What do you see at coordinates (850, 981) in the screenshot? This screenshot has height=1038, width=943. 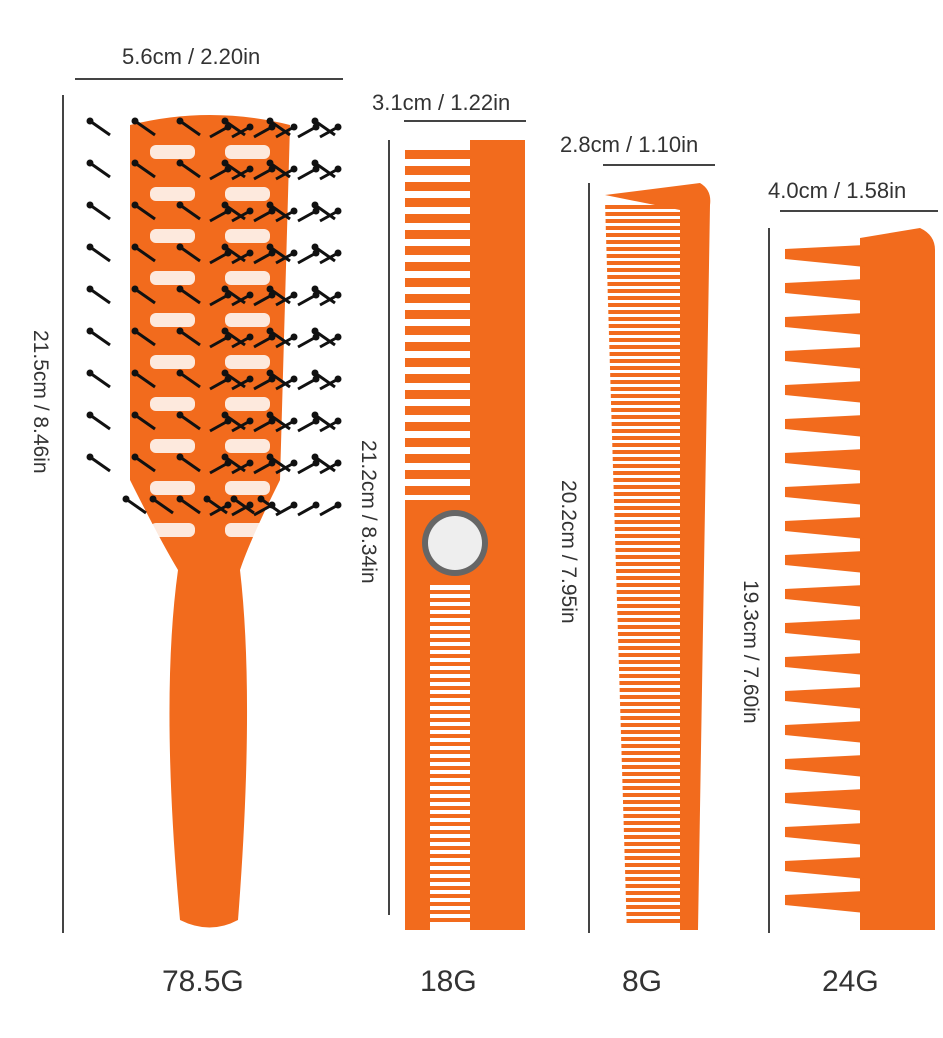 I see `wide-comb-weight: 24G` at bounding box center [850, 981].